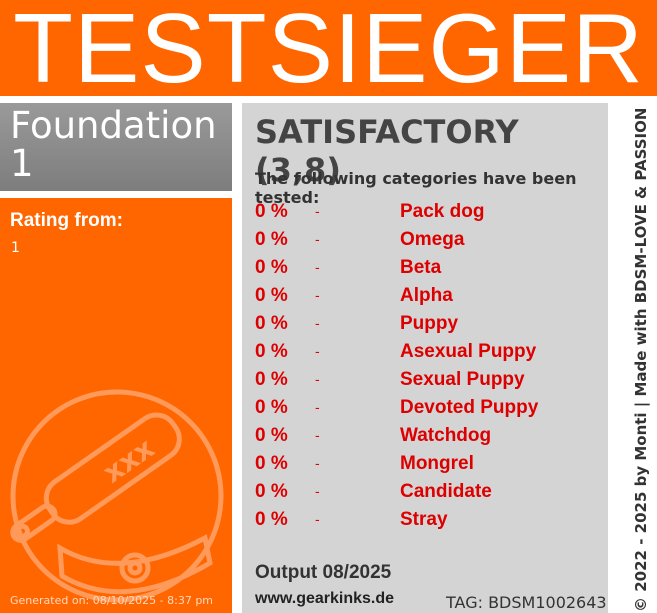  Describe the element at coordinates (421, 267) in the screenshot. I see `category-name: Beta` at that location.